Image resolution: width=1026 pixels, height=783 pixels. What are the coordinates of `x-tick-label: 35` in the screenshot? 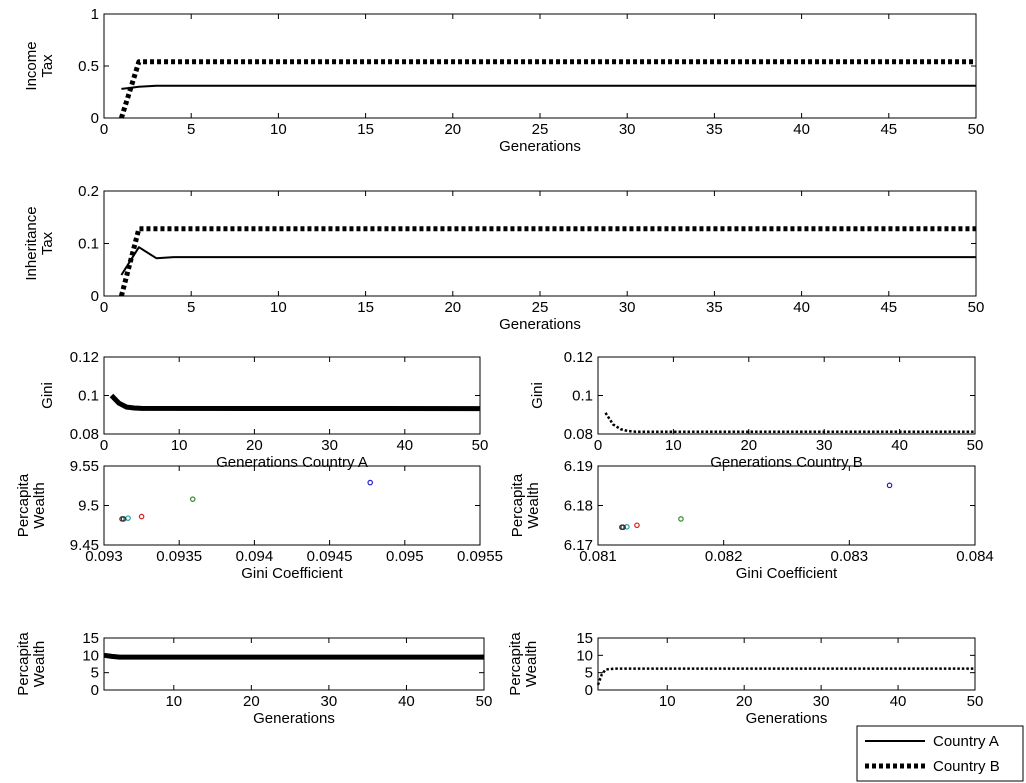 It's located at (714, 307).